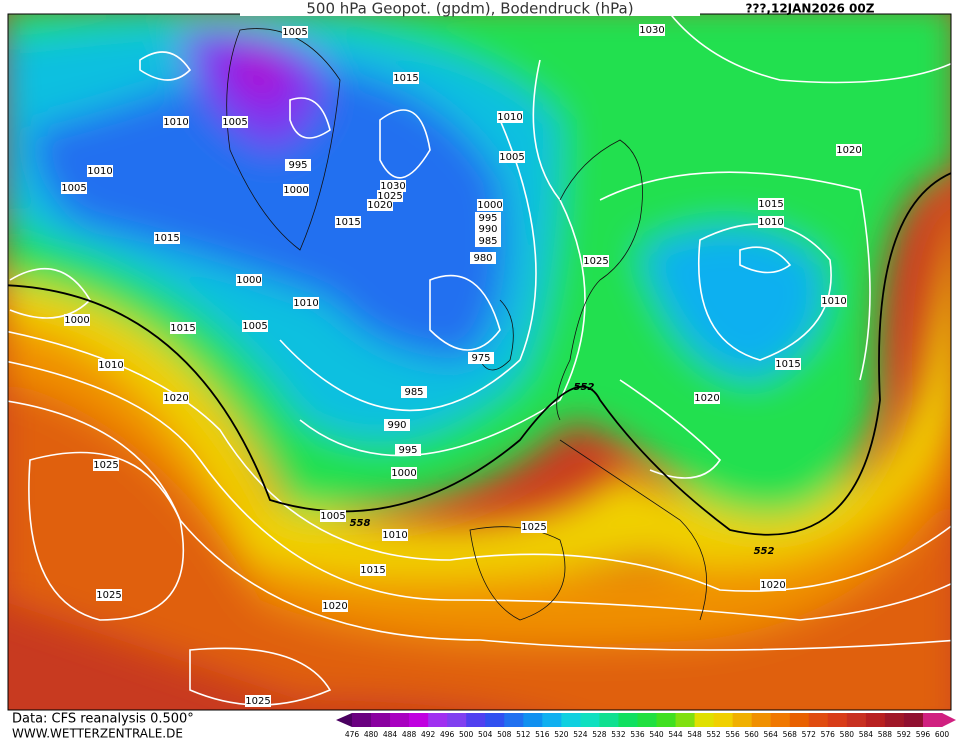 This screenshot has height=745, width=959. Describe the element at coordinates (828, 734) in the screenshot. I see `colorbar-label: 576` at that location.